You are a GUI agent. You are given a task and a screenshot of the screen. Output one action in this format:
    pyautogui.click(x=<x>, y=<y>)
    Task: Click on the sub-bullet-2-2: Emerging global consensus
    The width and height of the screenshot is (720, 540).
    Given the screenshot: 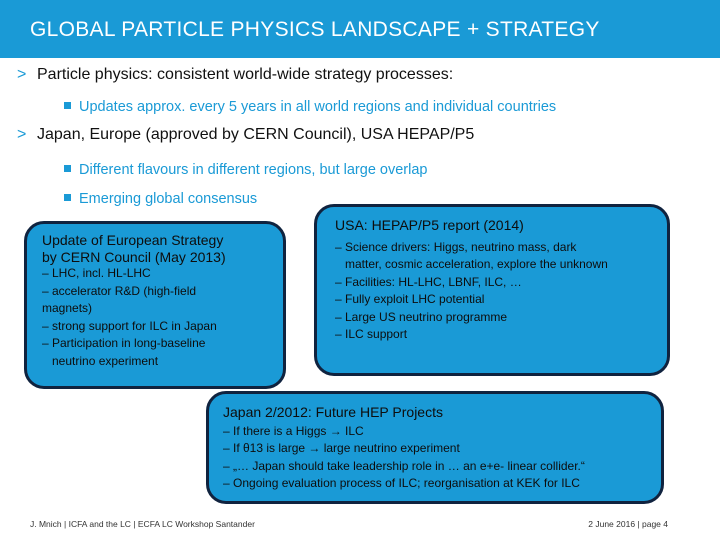 What is the action you would take?
    pyautogui.click(x=160, y=199)
    